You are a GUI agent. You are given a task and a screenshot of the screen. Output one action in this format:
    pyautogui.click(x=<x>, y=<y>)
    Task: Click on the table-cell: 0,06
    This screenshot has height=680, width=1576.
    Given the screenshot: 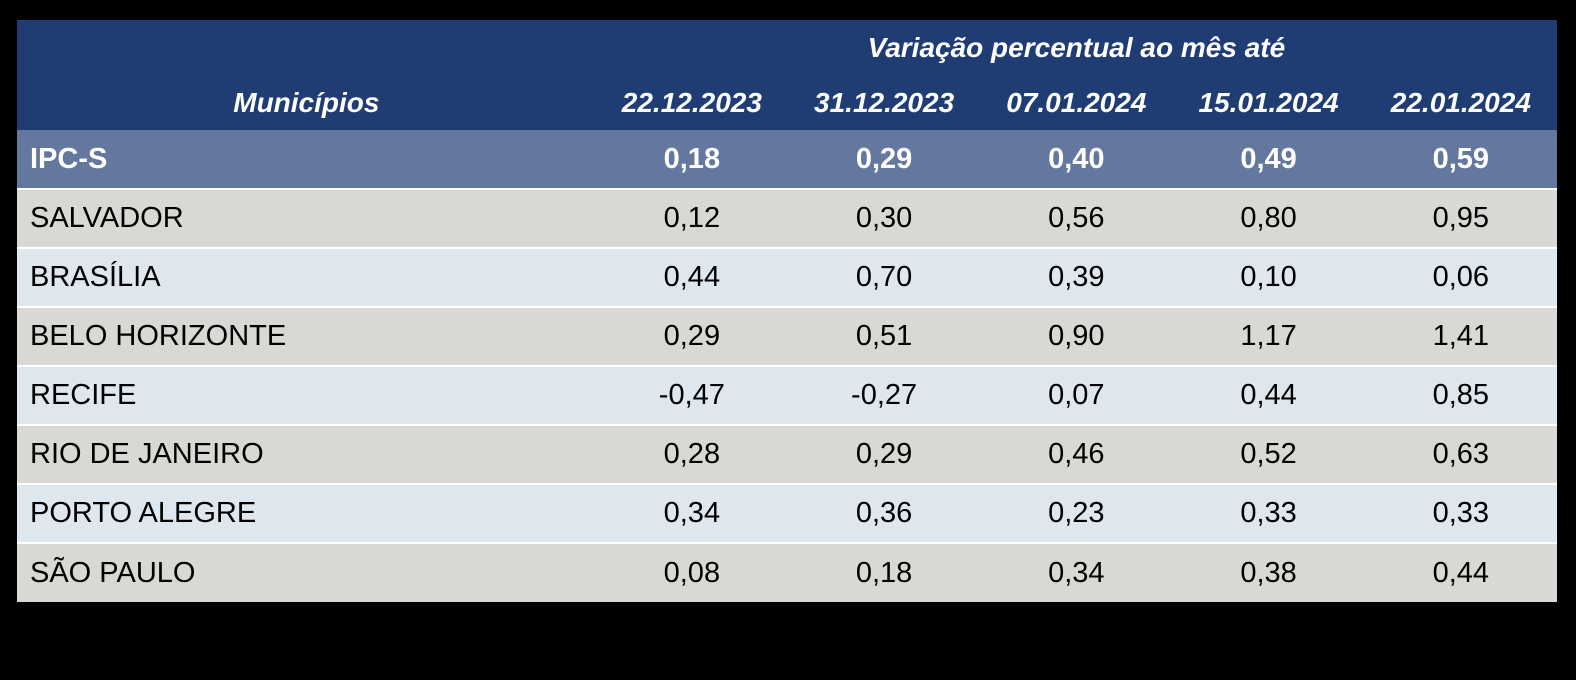 What is the action you would take?
    pyautogui.click(x=1461, y=277)
    